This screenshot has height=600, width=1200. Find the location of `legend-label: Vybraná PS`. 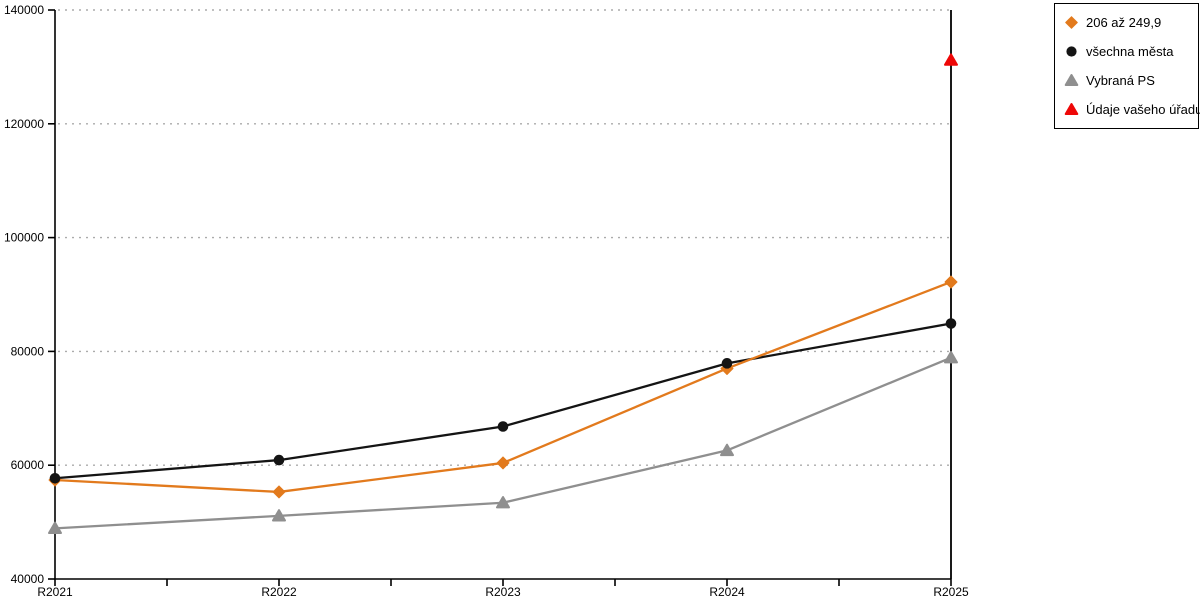

legend-label: Vybraná PS is located at coordinates (1120, 80).